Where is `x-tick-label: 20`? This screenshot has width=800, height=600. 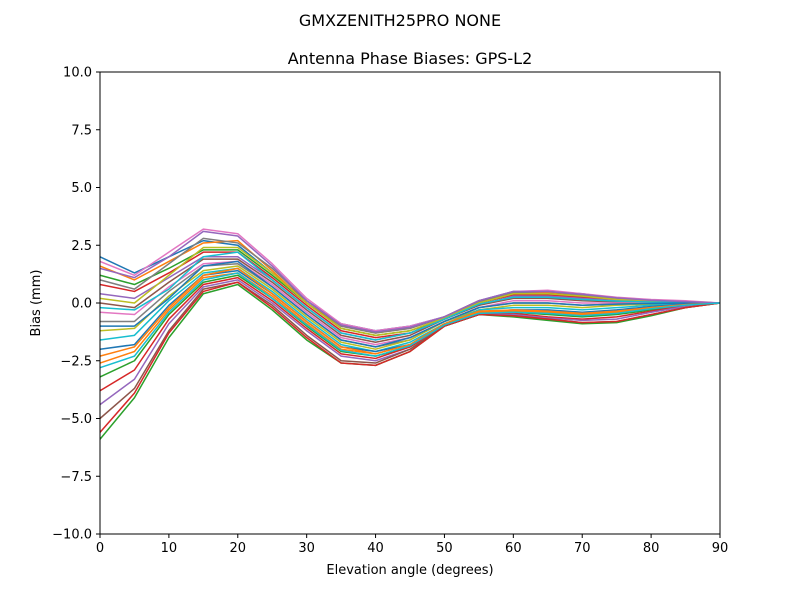 x-tick-label: 20 is located at coordinates (238, 548).